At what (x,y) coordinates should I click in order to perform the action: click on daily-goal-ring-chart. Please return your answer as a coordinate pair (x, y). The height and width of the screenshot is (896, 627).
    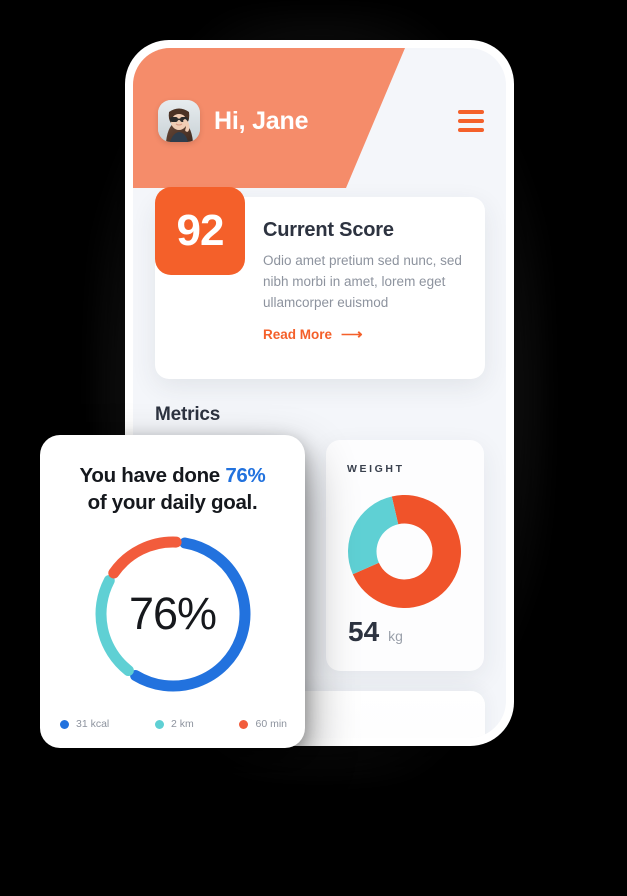
    Looking at the image, I should click on (172, 614).